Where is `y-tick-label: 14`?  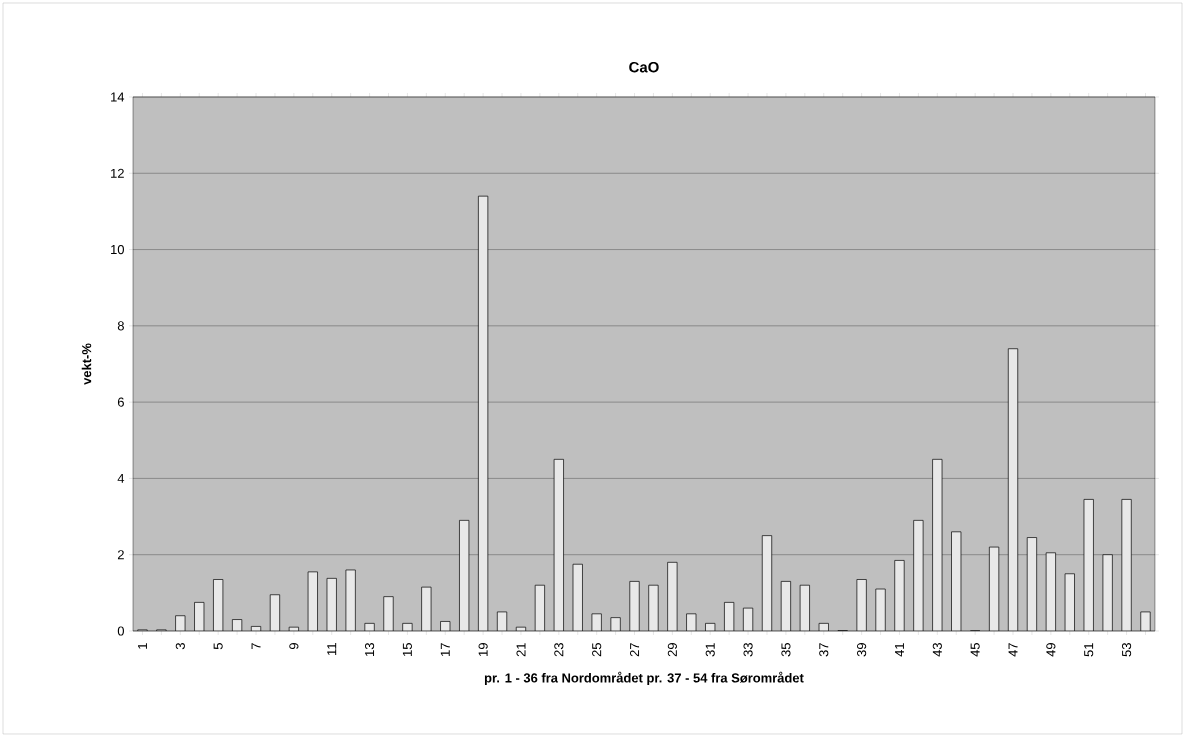
y-tick-label: 14 is located at coordinates (118, 97).